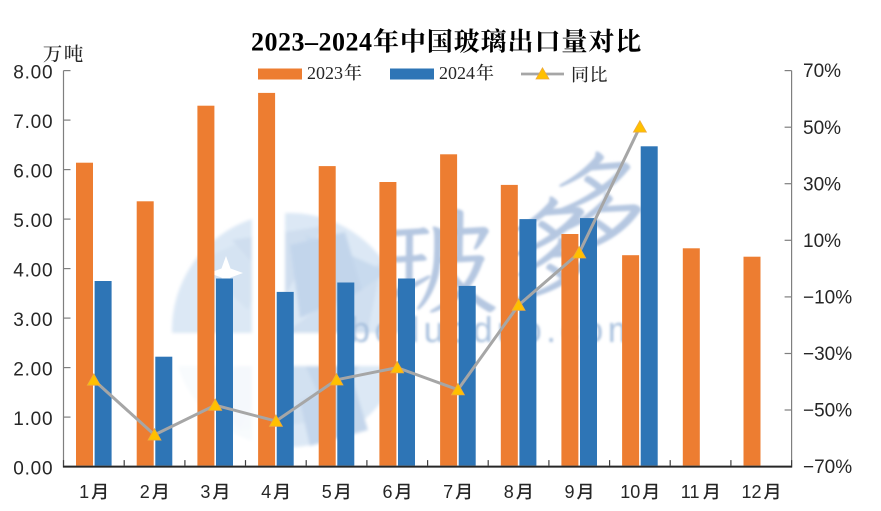  Describe the element at coordinates (33, 469) in the screenshot. I see `svg-text: 0.00` at that location.